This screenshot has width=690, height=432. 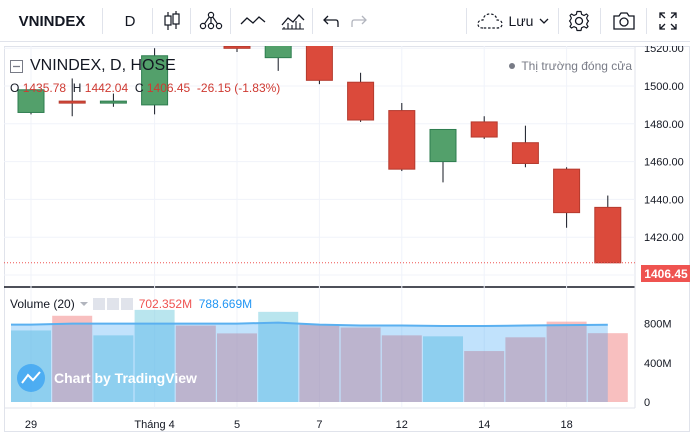 I want to click on save-label: Lưu, so click(x=521, y=21).